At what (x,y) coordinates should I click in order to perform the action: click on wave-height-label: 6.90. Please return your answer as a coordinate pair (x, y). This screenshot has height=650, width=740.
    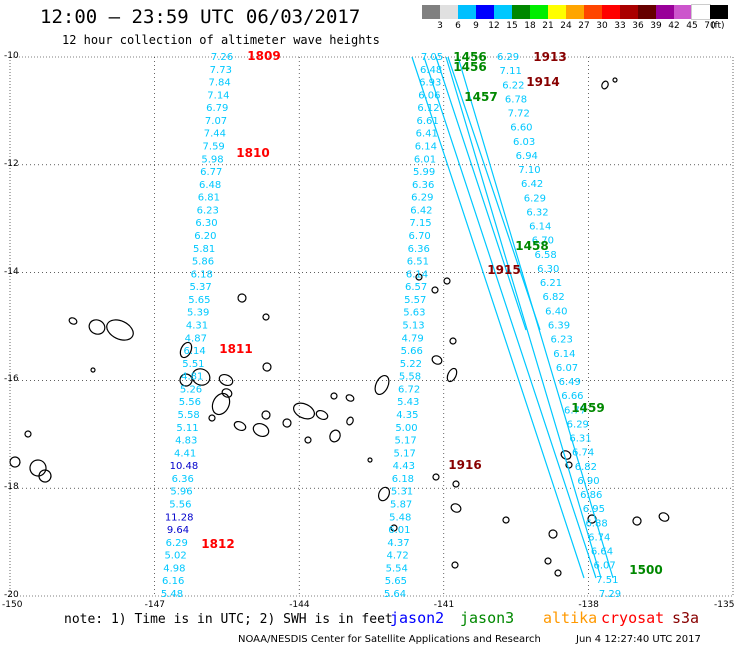
    Looking at the image, I should click on (588, 481).